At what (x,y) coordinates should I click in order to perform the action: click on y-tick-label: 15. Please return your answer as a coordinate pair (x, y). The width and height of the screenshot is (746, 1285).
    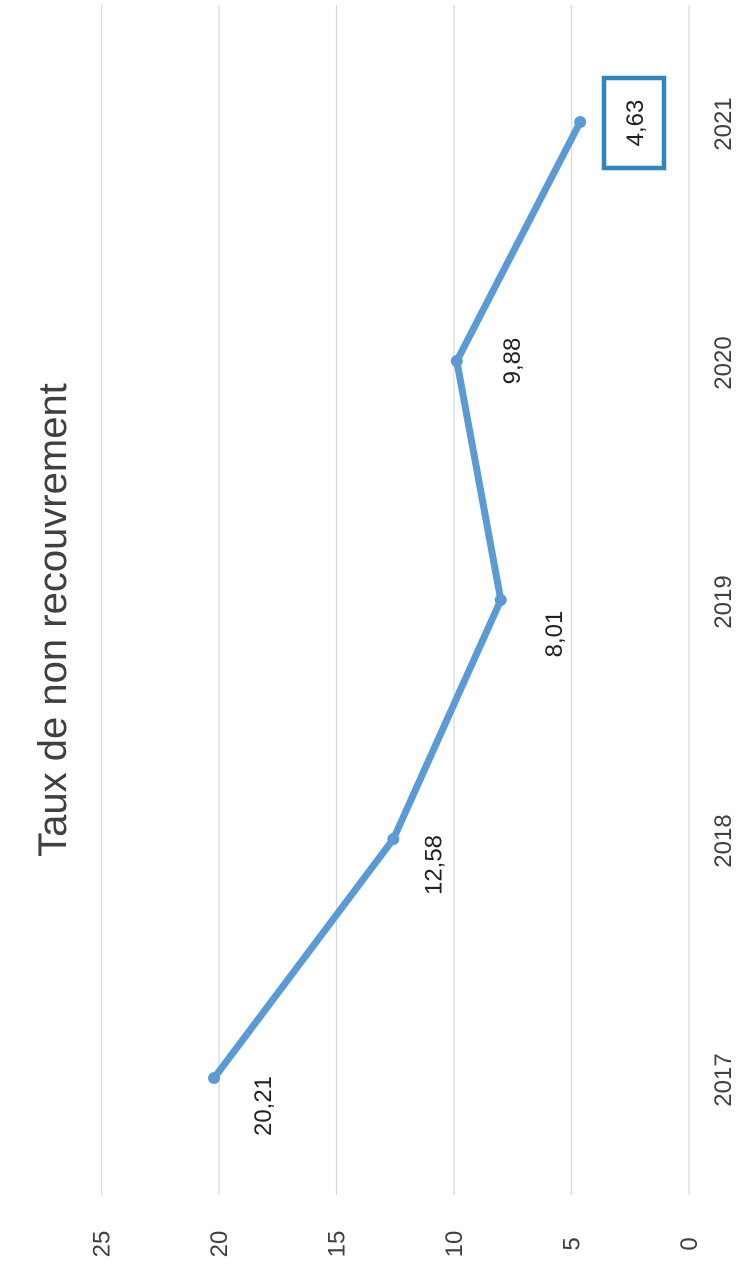
    Looking at the image, I should click on (337, 1244).